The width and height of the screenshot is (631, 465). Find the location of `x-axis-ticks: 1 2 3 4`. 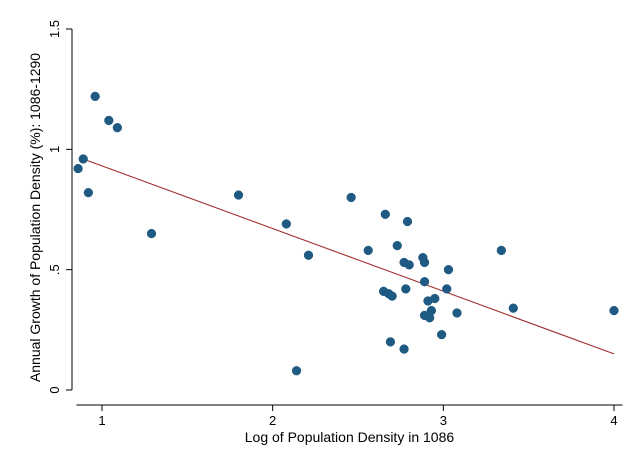

x-axis-ticks: 1 2 3 4 is located at coordinates (358, 416).